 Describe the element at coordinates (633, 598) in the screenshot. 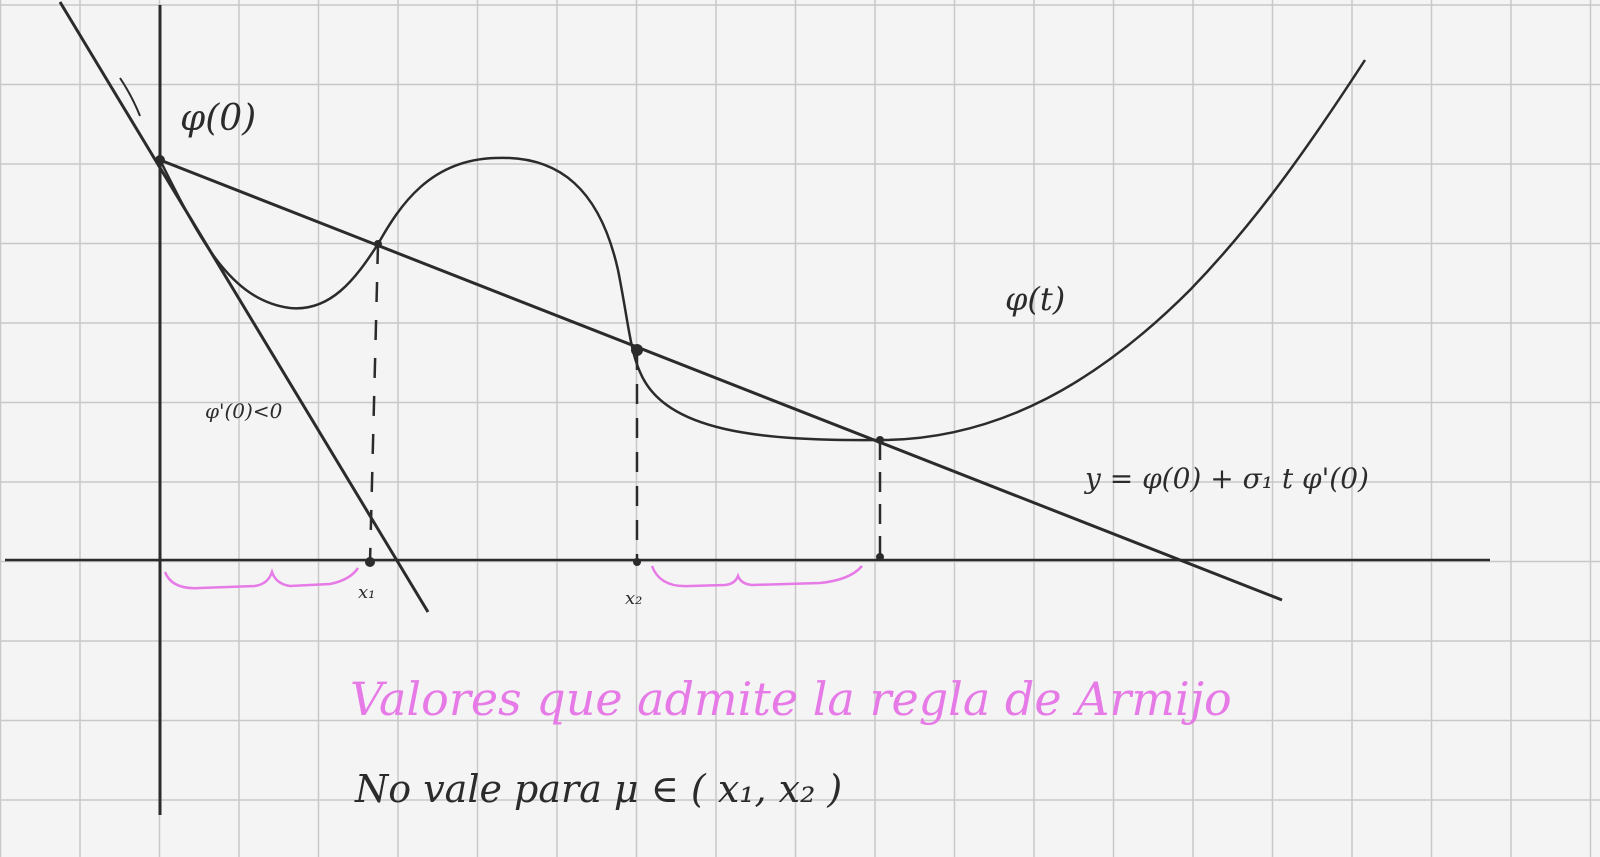

I see `x2-label: x₂` at that location.